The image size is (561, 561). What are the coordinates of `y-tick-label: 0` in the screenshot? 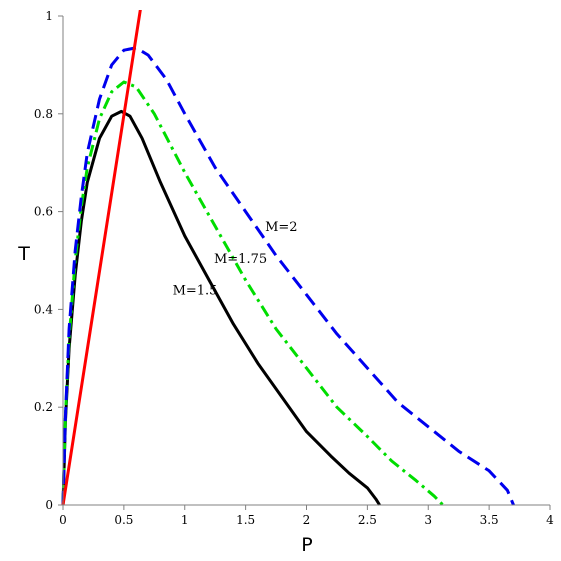 It's located at (49, 505).